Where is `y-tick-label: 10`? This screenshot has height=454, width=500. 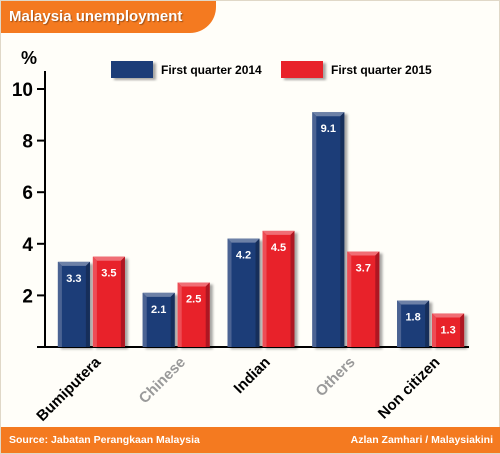 y-tick-label: 10 is located at coordinates (22, 90).